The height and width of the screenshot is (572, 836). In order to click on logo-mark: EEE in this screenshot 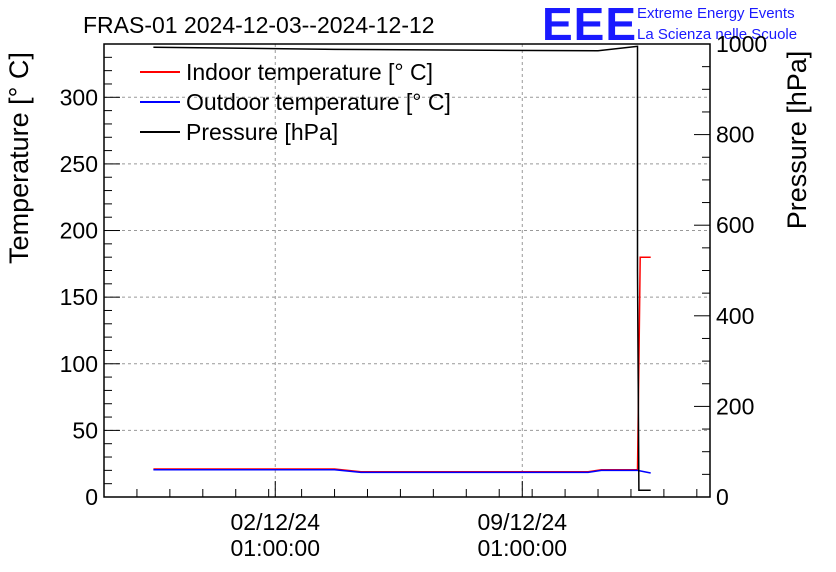, I will do `click(589, 25)`.